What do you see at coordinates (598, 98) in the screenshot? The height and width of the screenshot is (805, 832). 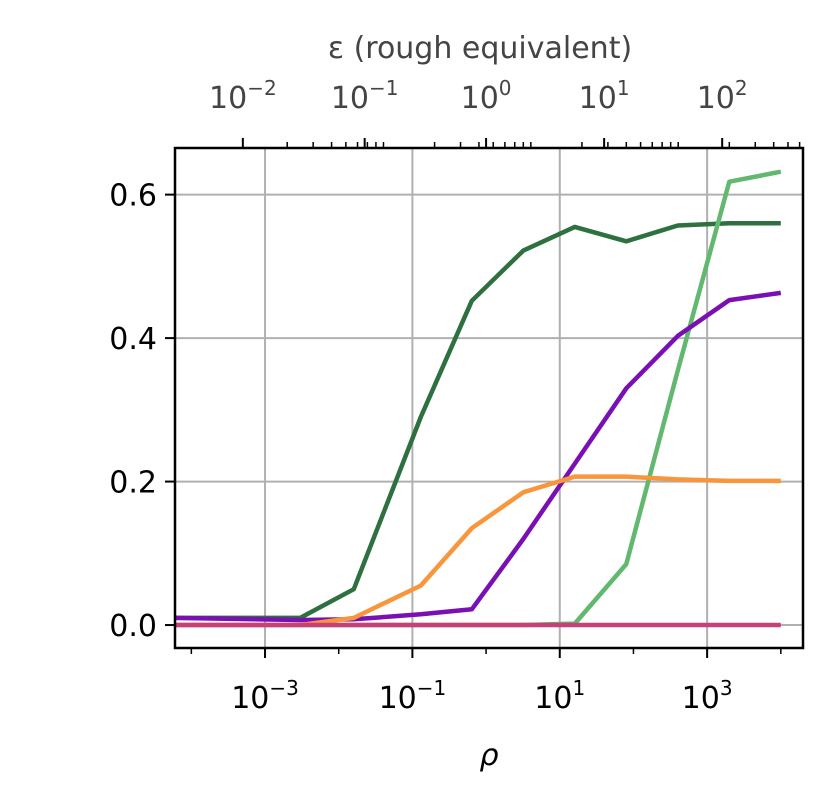 I see `top-tick-label-3-base: 10` at bounding box center [598, 98].